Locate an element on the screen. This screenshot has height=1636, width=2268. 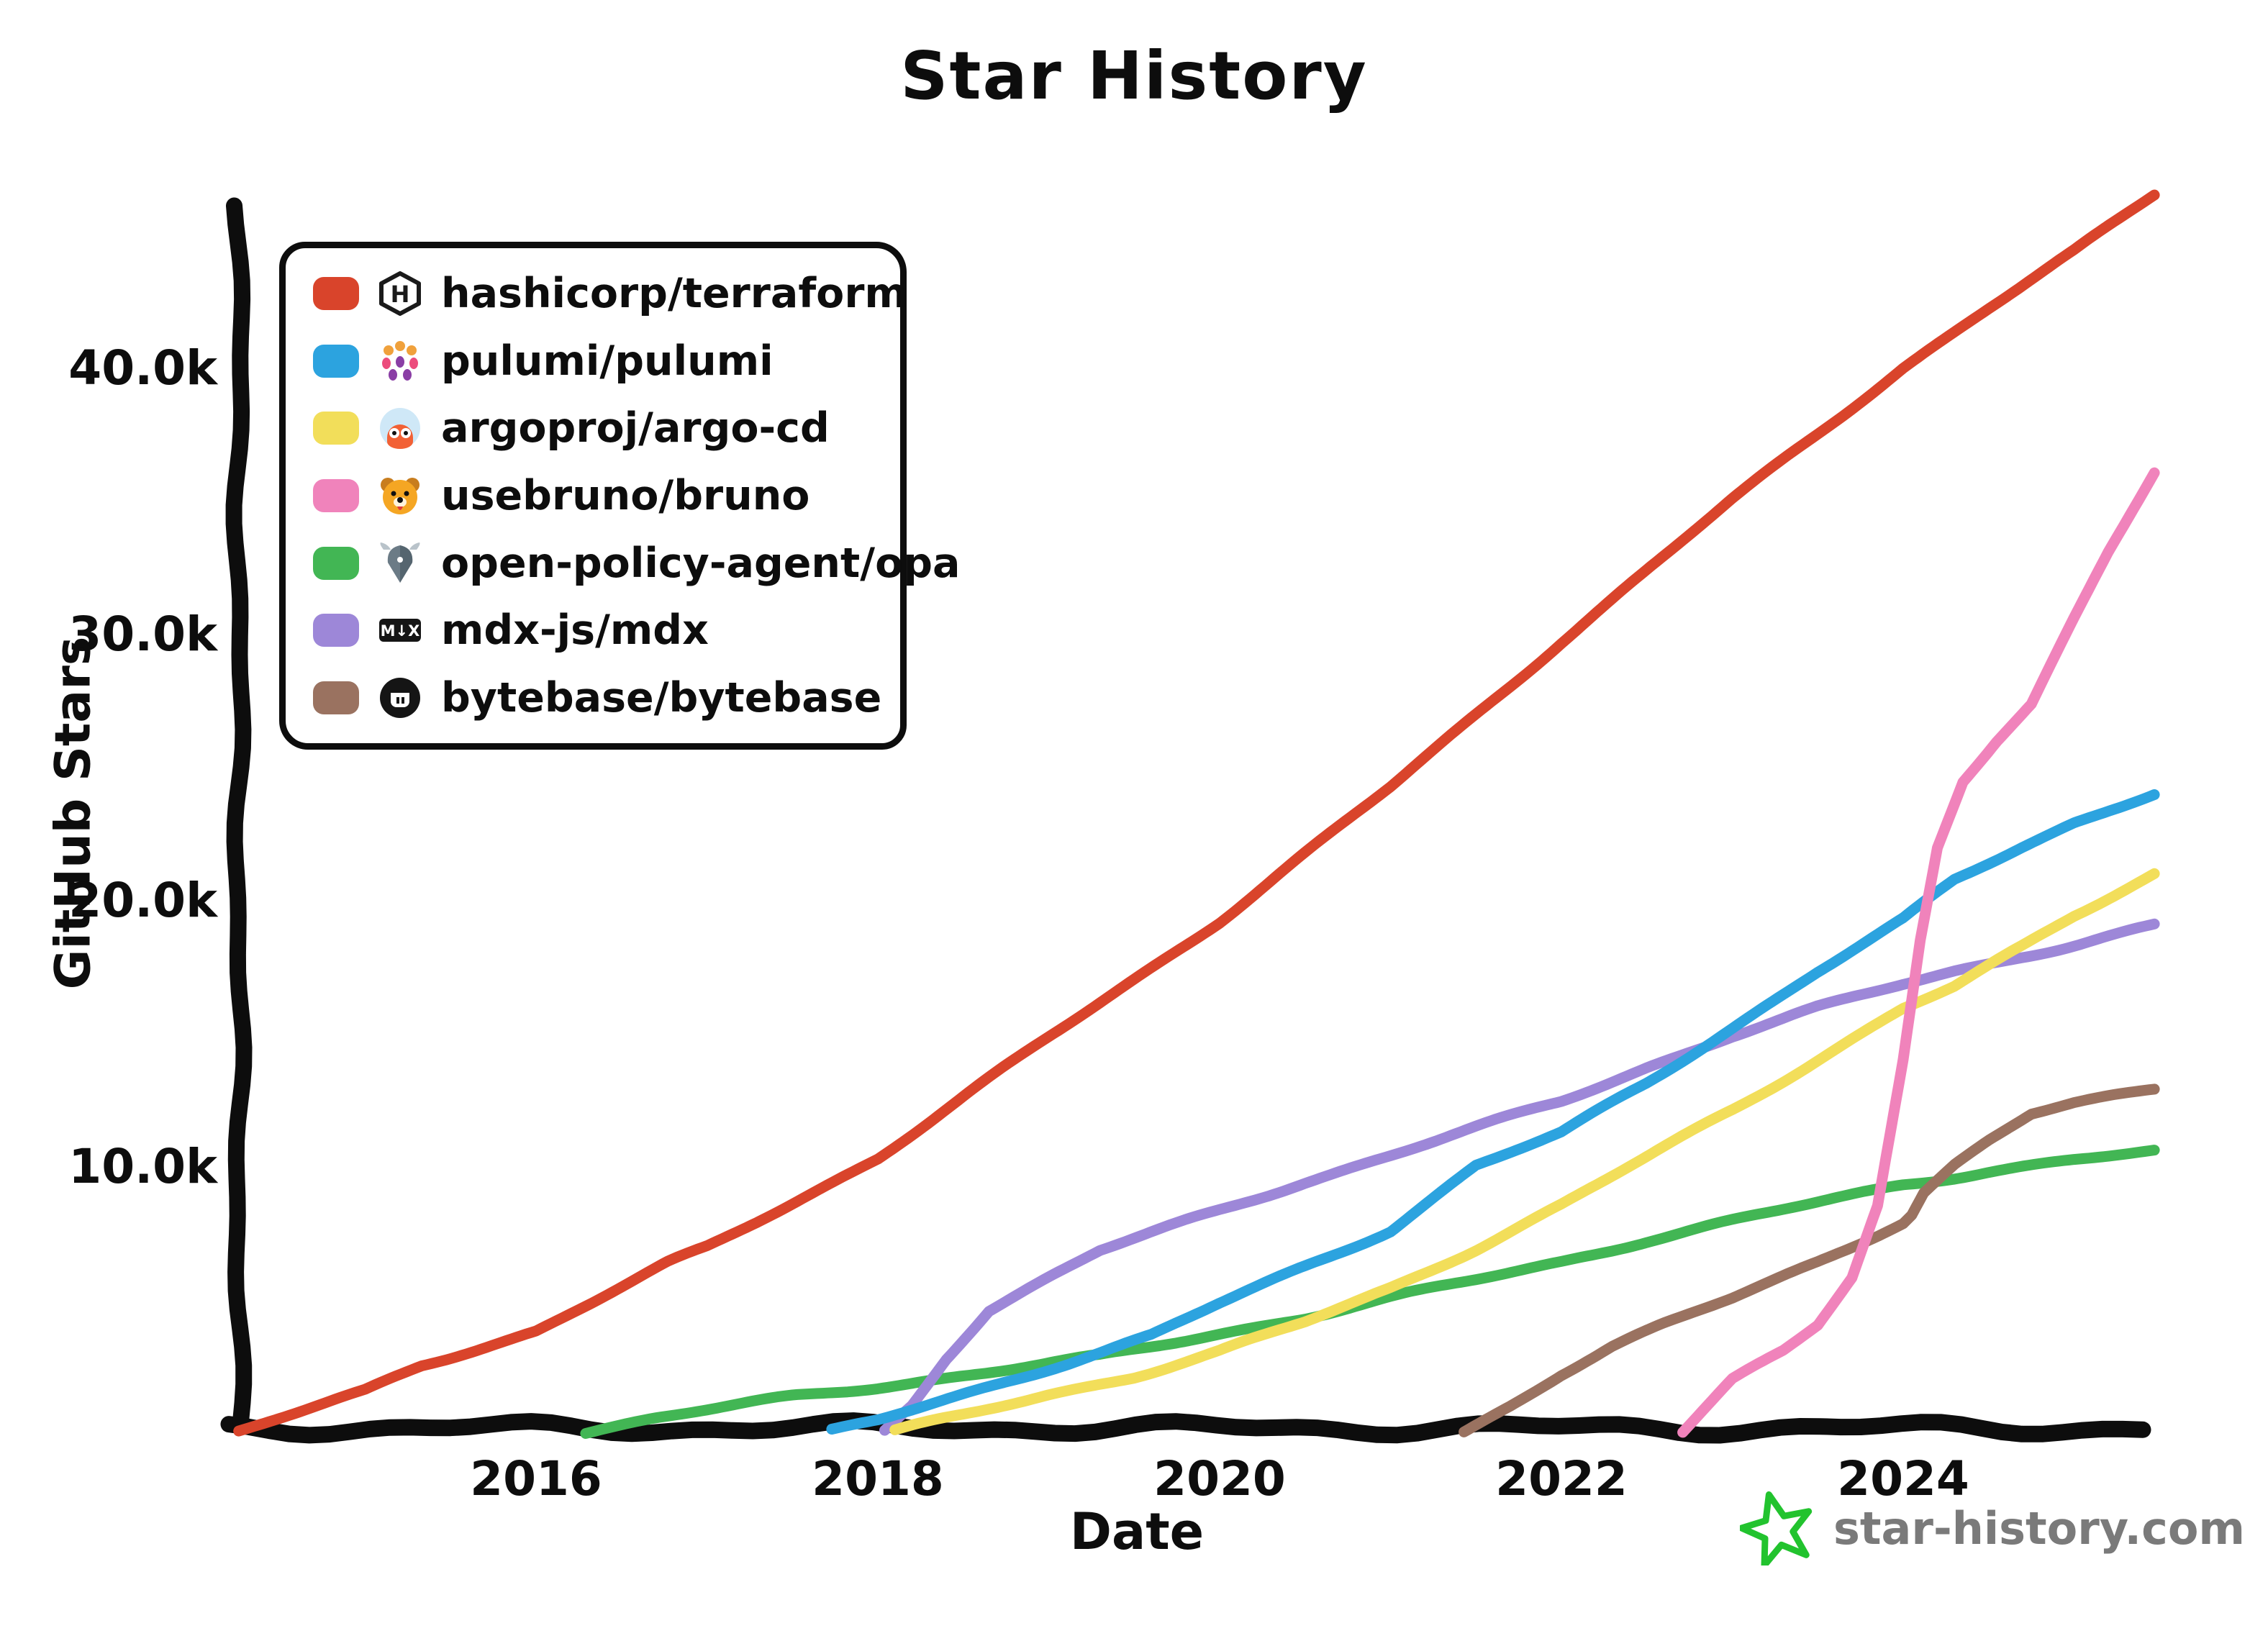
pulumi-icon is located at coordinates (400, 361).